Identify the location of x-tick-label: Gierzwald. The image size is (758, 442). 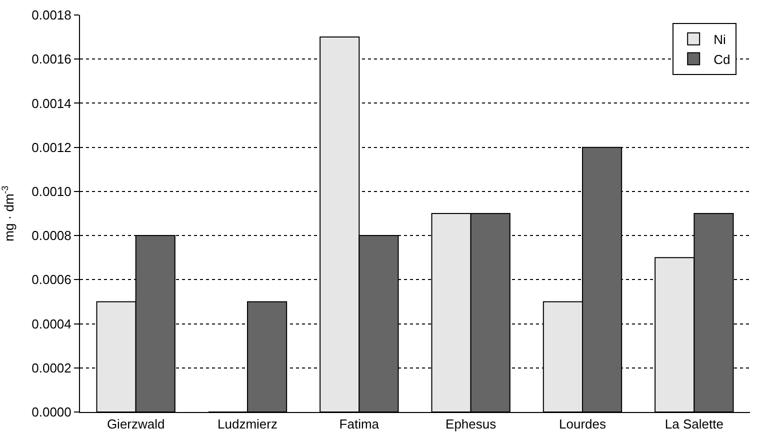
(135, 424).